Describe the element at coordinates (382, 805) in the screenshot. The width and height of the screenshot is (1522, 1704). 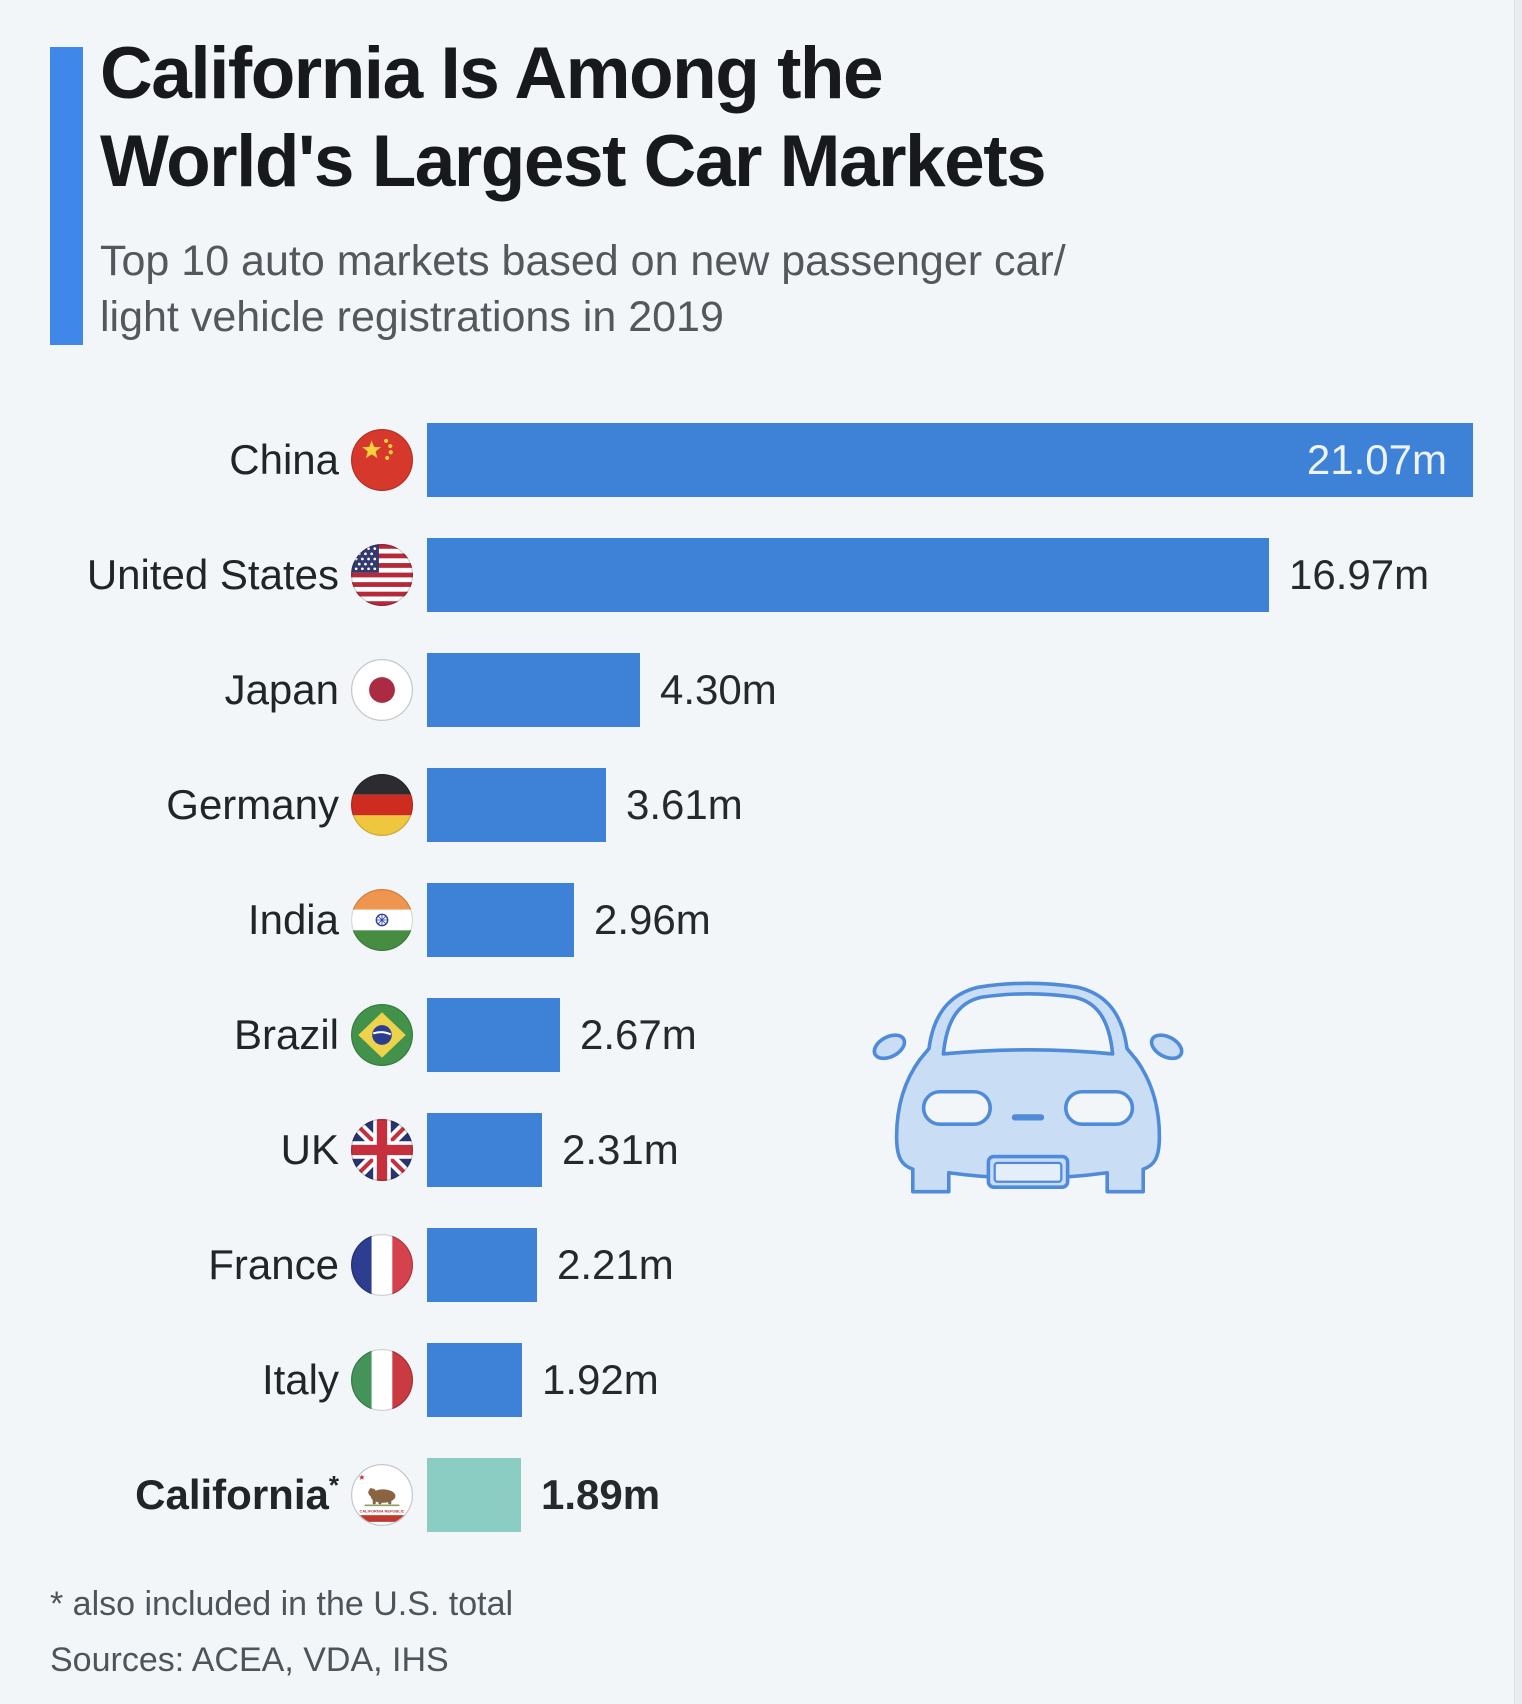
I see `germany-flag-icon` at that location.